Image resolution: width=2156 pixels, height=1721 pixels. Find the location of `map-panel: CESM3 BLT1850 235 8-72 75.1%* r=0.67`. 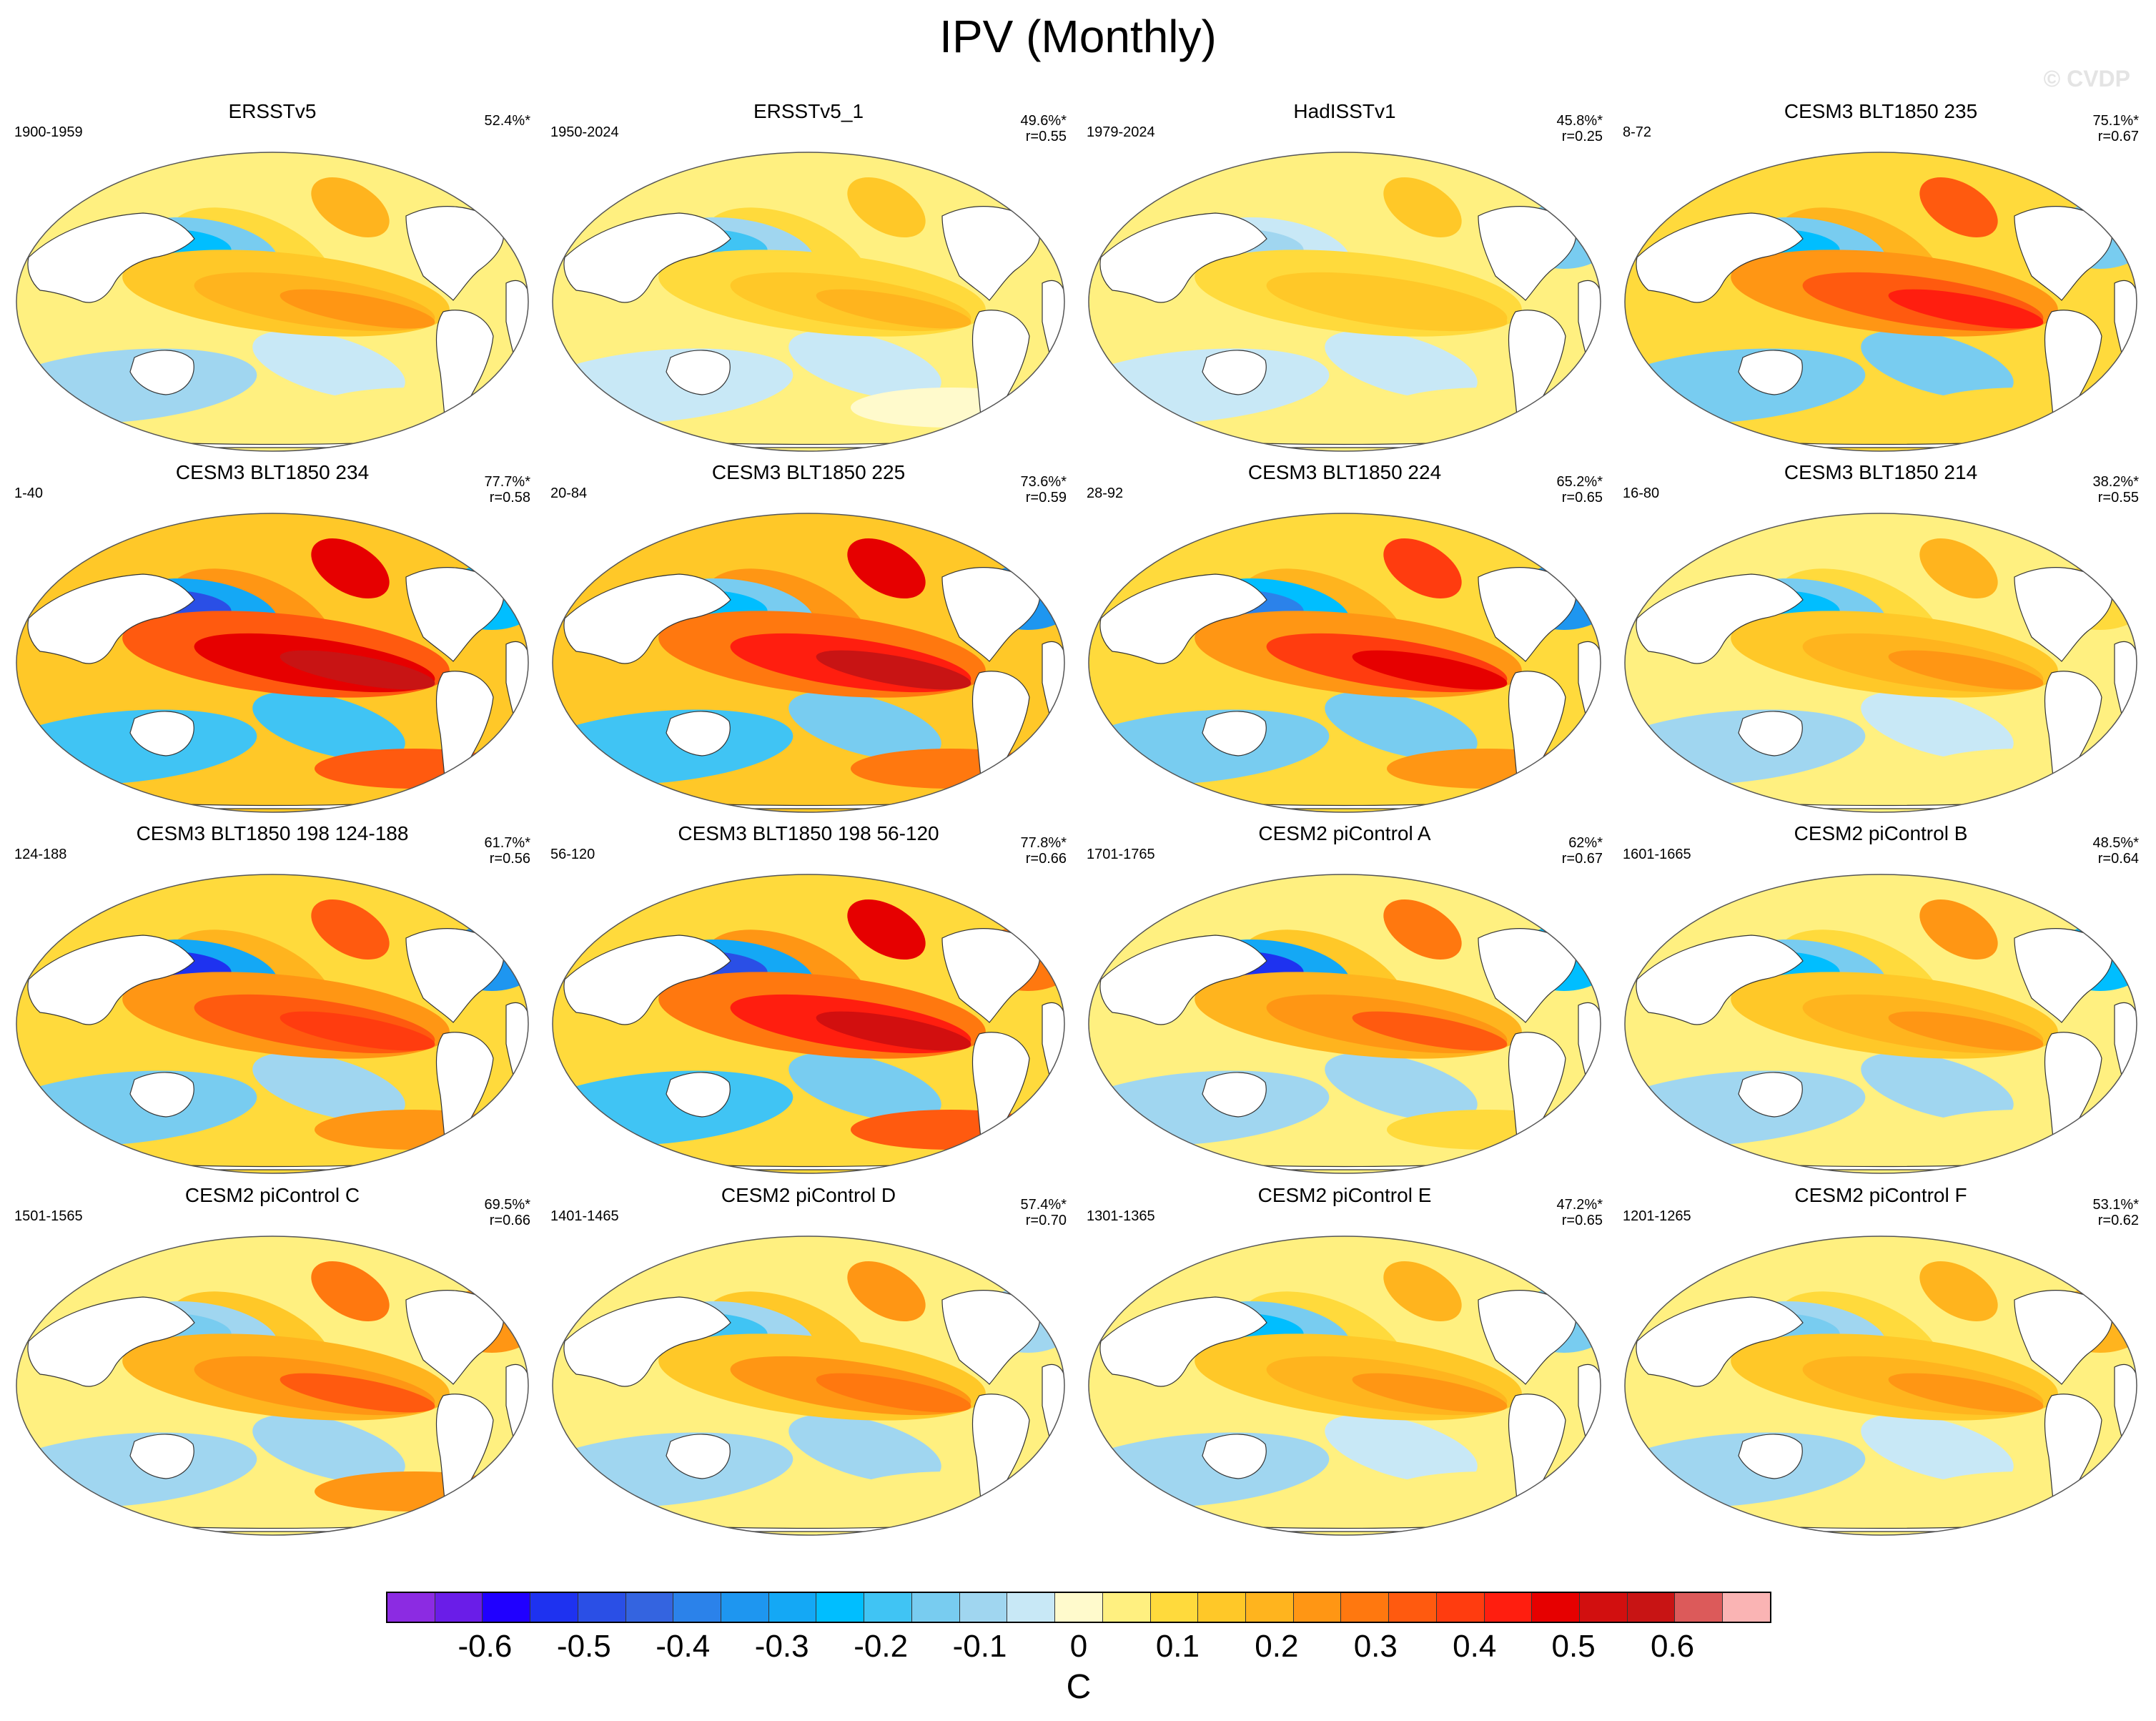

map-panel: CESM3 BLT1850 235 8-72 75.1%* r=0.67 is located at coordinates (1881, 277).